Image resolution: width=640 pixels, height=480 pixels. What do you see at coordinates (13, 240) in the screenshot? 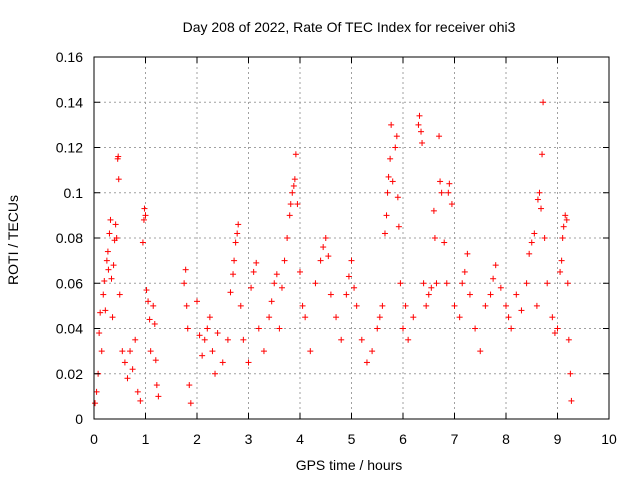
I see `y-axis-label: ROTI / TECUs` at bounding box center [13, 240].